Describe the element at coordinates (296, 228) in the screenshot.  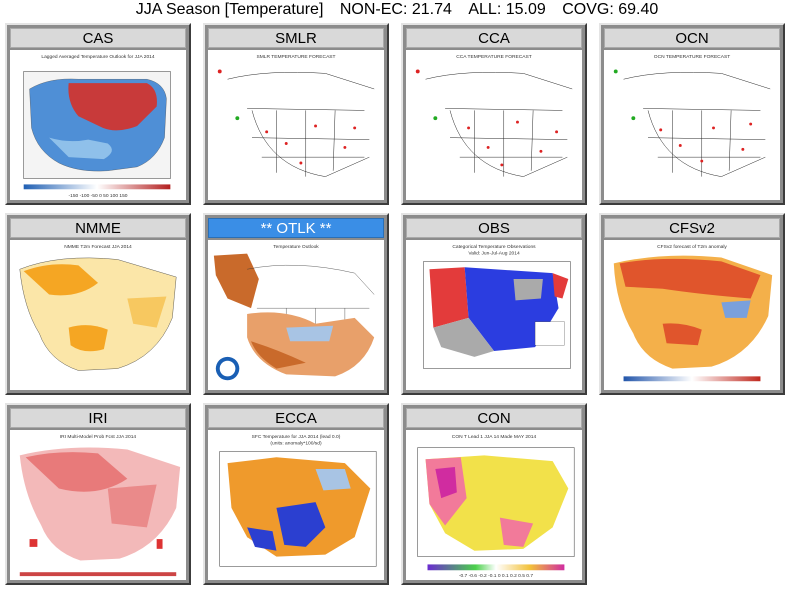
I see `panel-label: ** OTLK **` at that location.